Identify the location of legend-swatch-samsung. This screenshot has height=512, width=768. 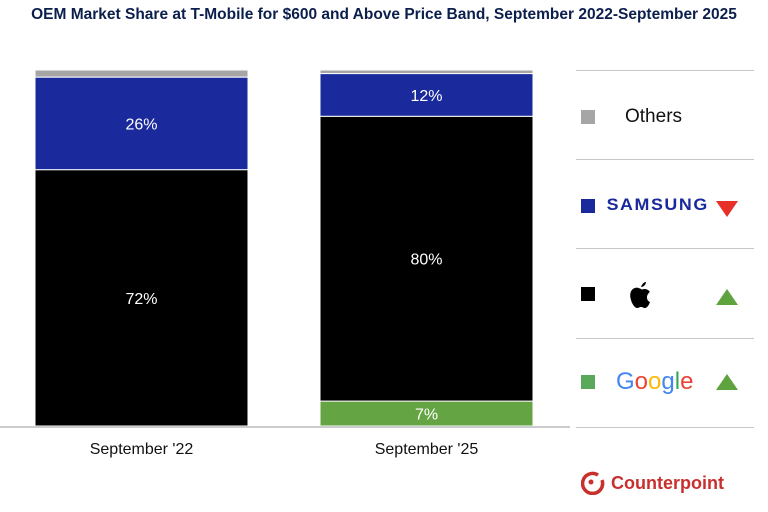
(588, 206).